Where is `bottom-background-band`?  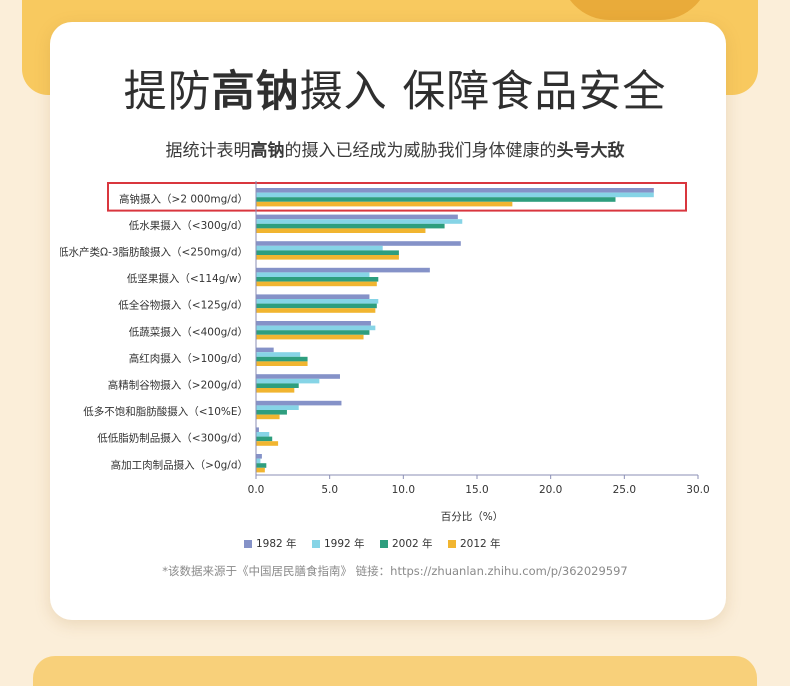
bottom-background-band is located at coordinates (395, 671).